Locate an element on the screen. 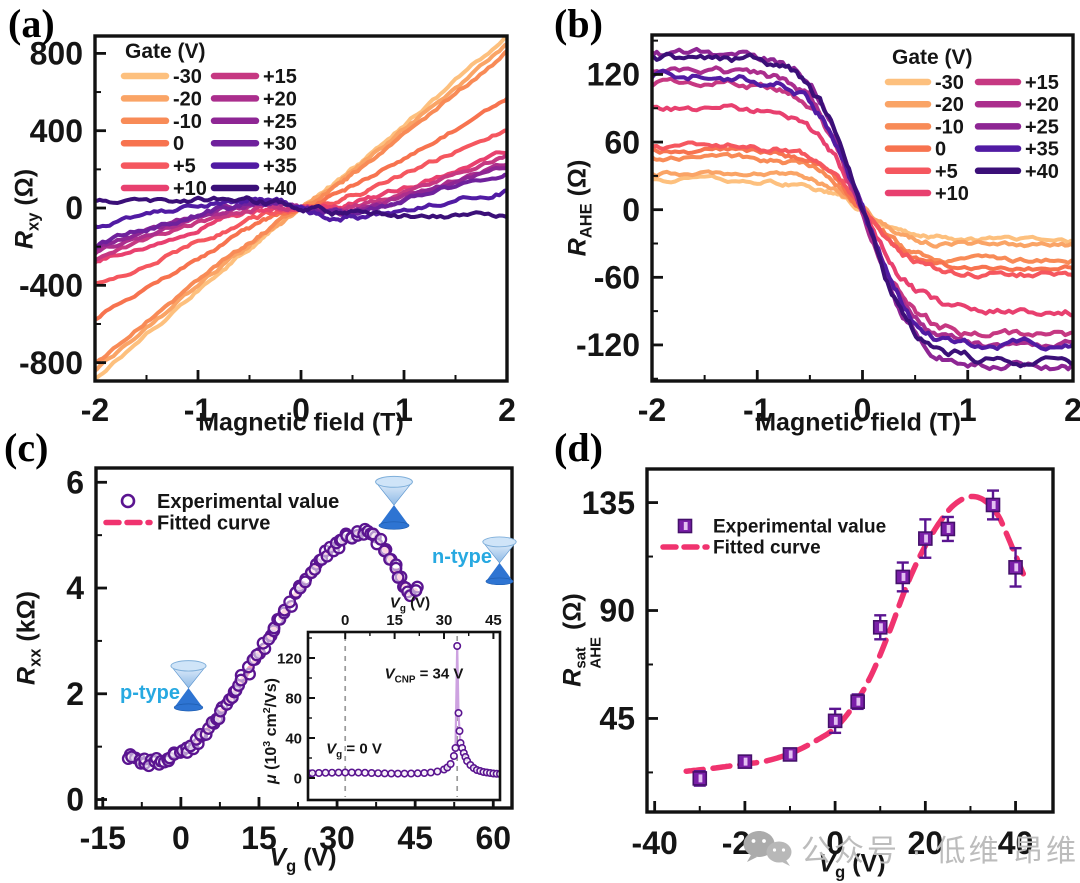 Image resolution: width=1080 pixels, height=883 pixels. panel-d-tag: (d) is located at coordinates (578, 447).